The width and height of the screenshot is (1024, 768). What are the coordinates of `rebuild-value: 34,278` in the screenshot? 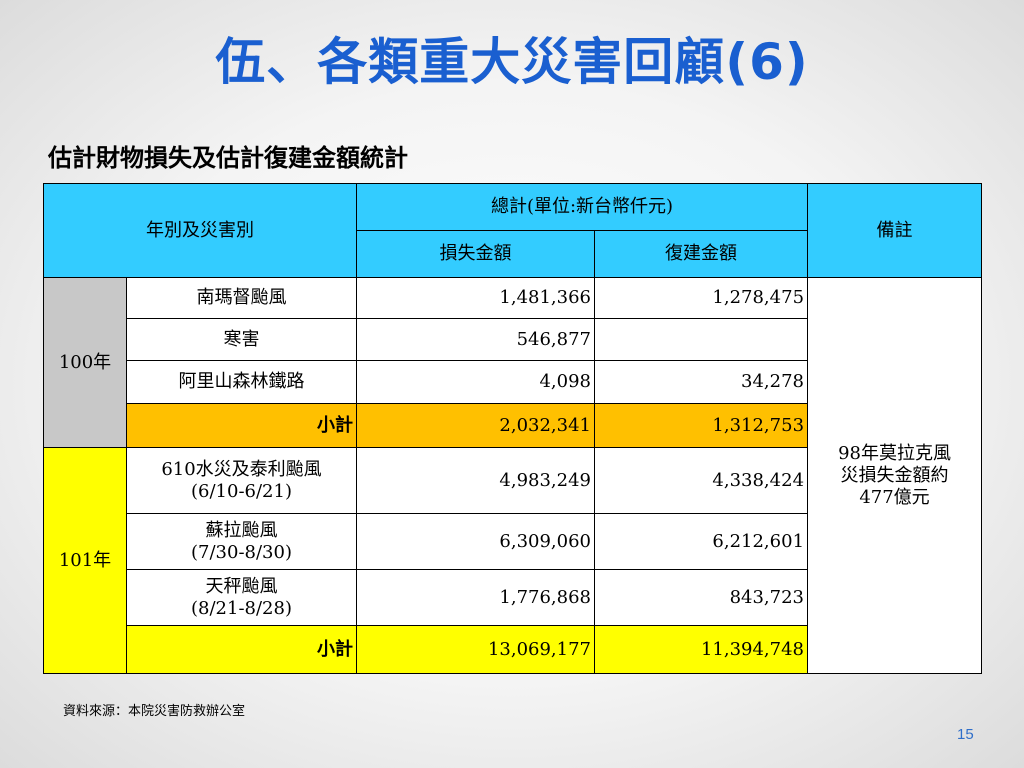 It's located at (701, 382).